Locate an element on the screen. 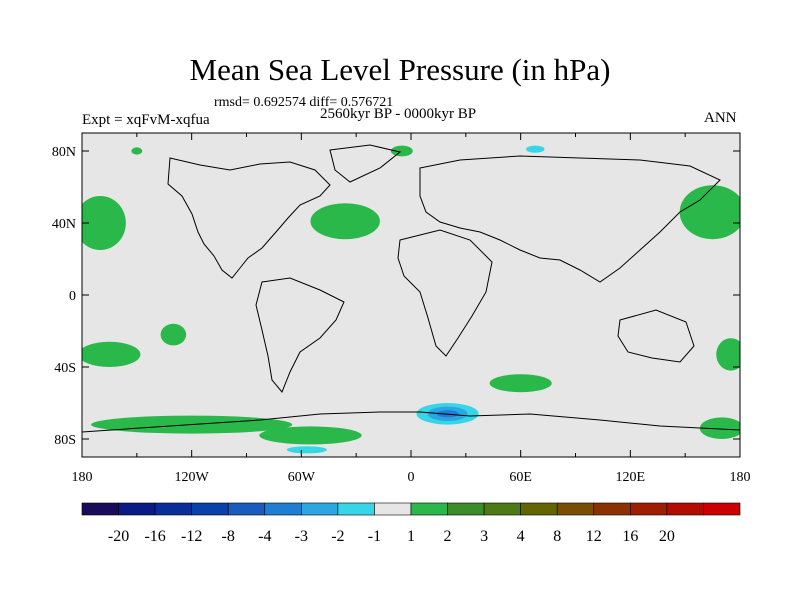 Image resolution: width=800 pixels, height=600 pixels. colorbar-label-12: 8 is located at coordinates (557, 536).